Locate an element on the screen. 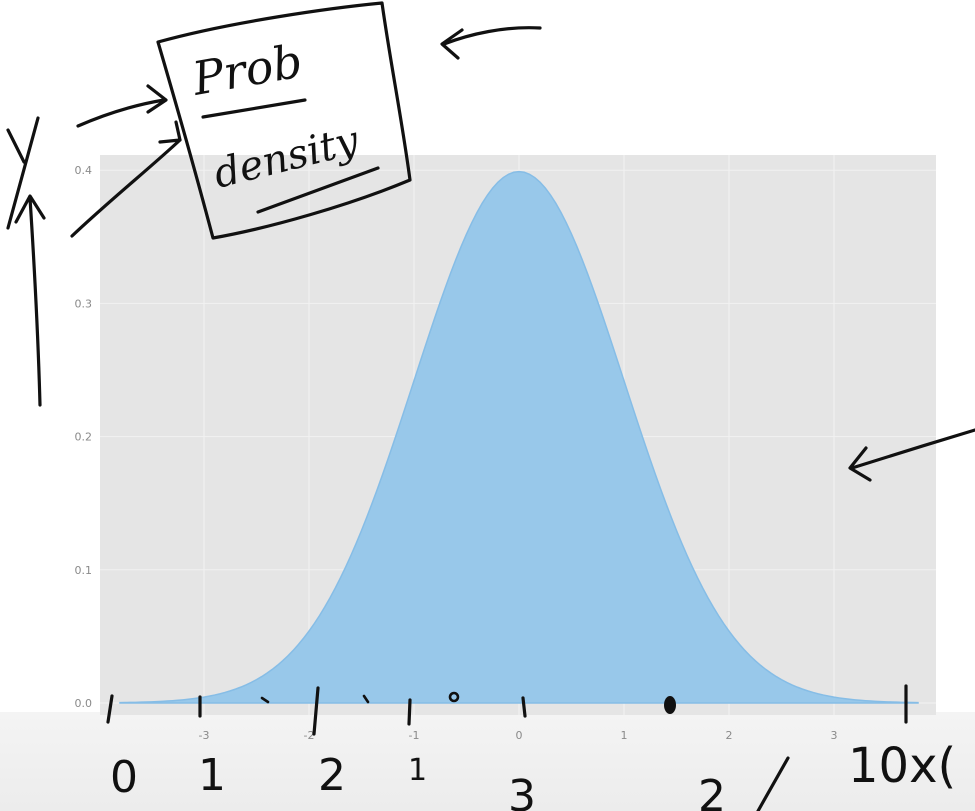 The image size is (975, 811). x-tick-label-3: 0 is located at coordinates (519, 735).